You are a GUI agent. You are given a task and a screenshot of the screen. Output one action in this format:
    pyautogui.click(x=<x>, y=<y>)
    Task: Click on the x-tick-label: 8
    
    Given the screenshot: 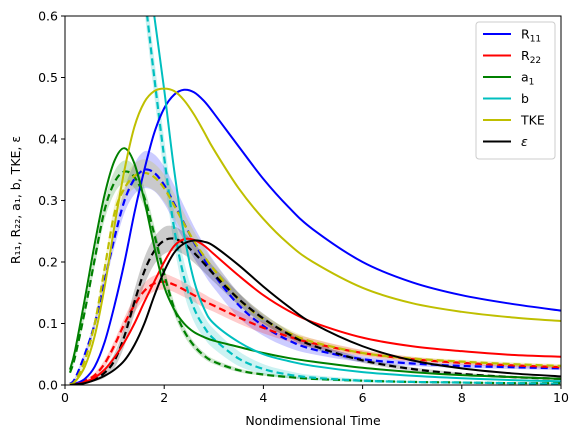 What is the action you would take?
    pyautogui.click(x=462, y=397)
    